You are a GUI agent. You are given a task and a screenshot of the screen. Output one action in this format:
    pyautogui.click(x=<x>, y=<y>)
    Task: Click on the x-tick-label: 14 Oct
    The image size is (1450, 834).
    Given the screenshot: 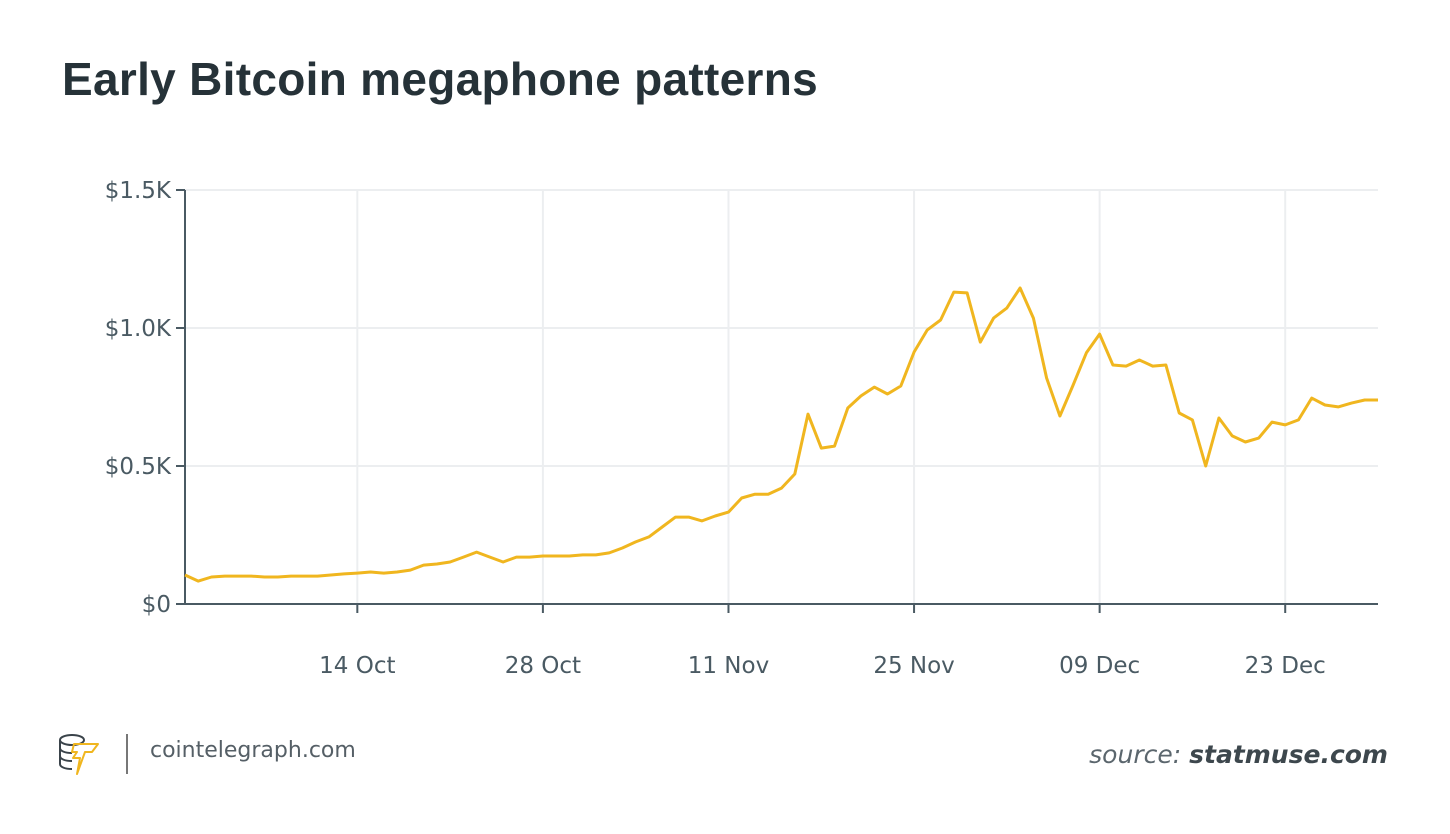 What is the action you would take?
    pyautogui.click(x=357, y=666)
    